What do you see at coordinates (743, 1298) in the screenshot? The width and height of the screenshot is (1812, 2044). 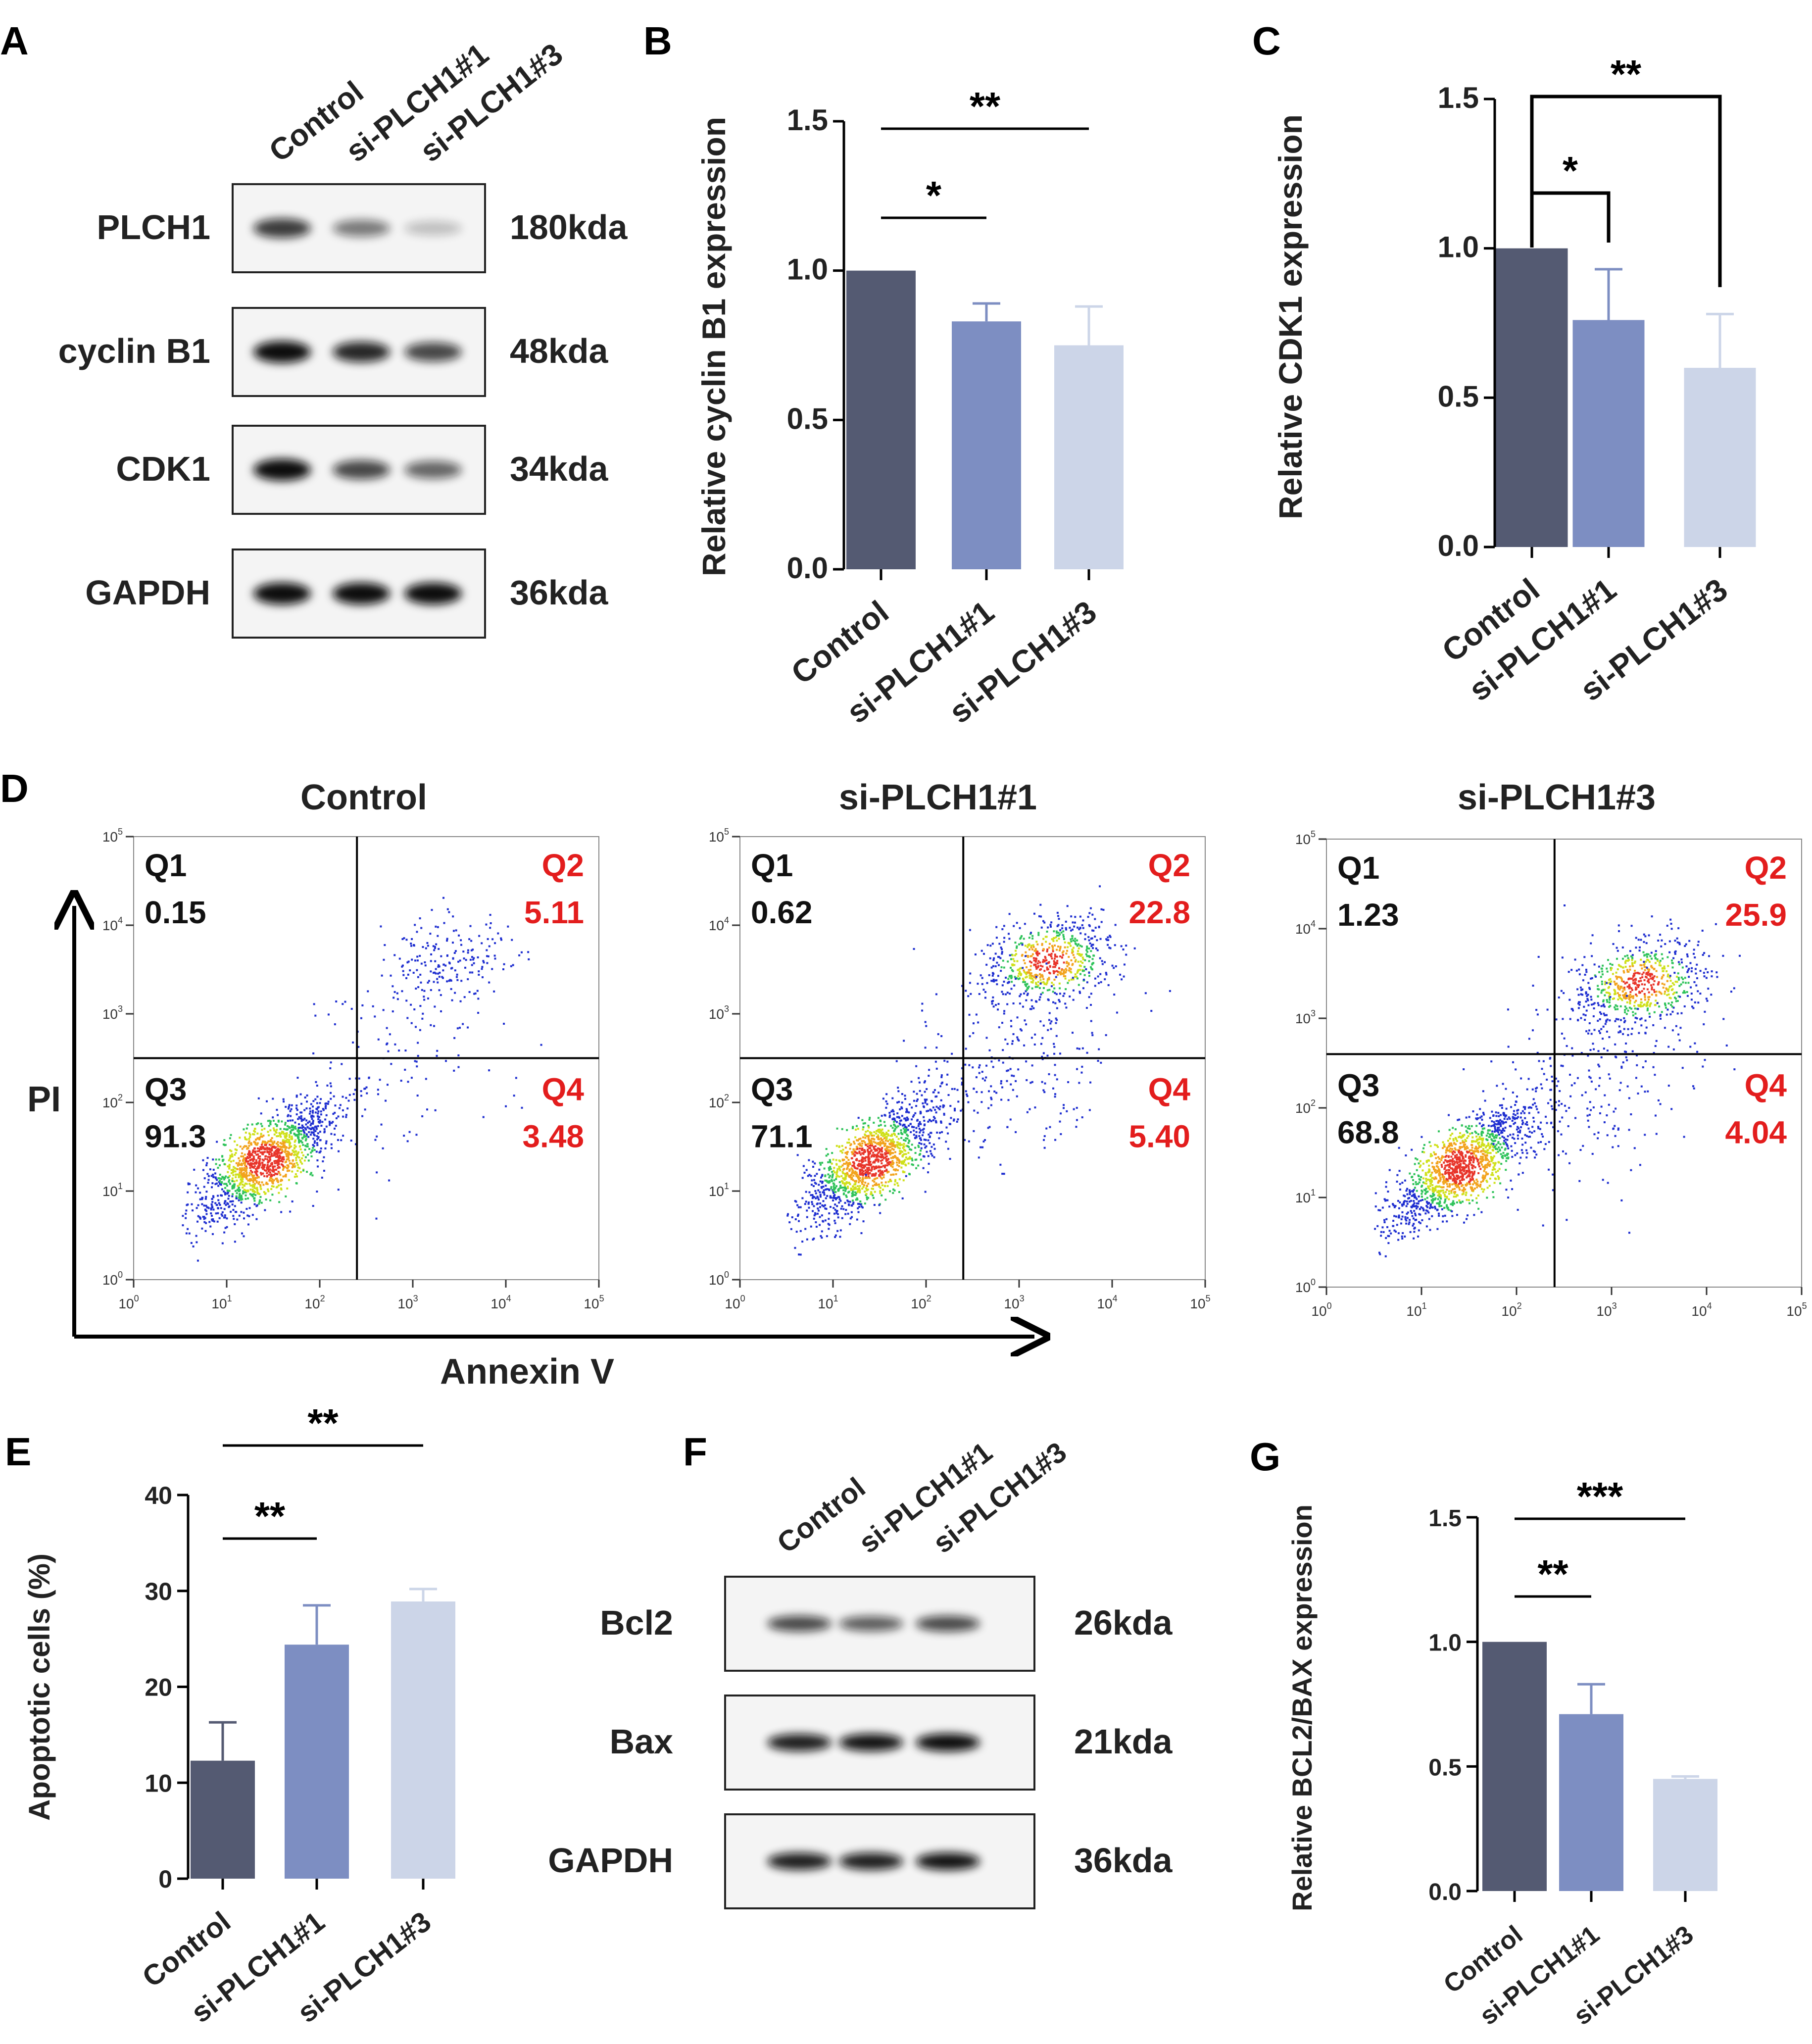 I see `x-tick-exponent: 0` at bounding box center [743, 1298].